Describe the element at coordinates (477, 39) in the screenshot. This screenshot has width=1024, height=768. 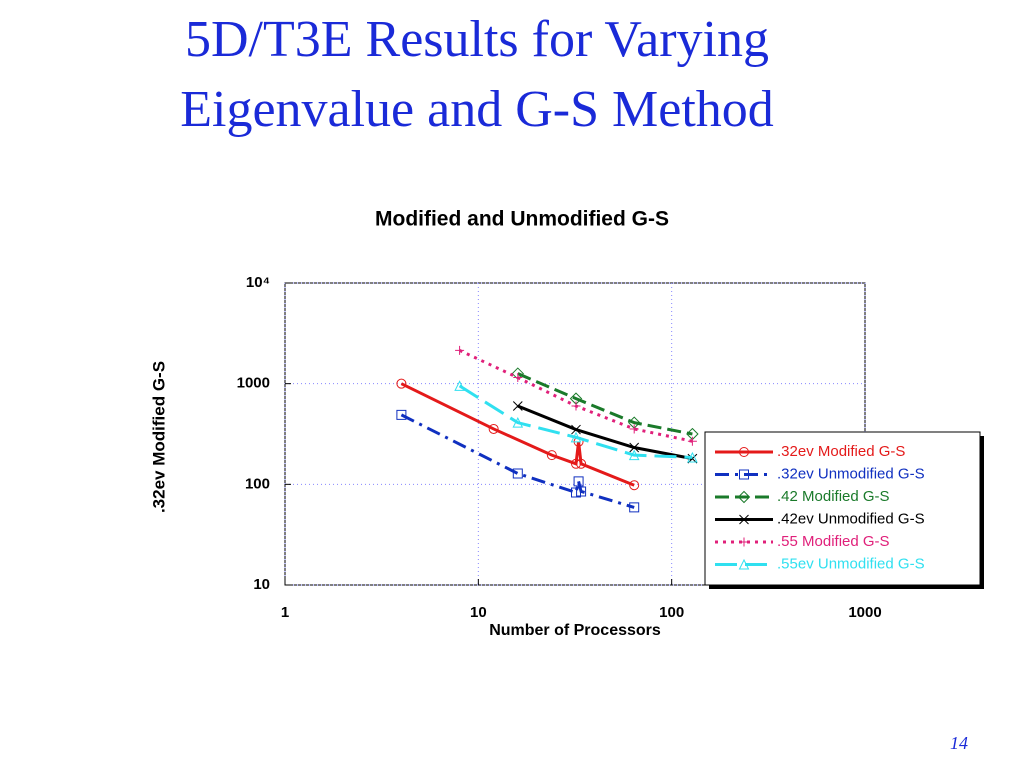
I see `slide-title: 5D/T3E Results for Varying` at that location.